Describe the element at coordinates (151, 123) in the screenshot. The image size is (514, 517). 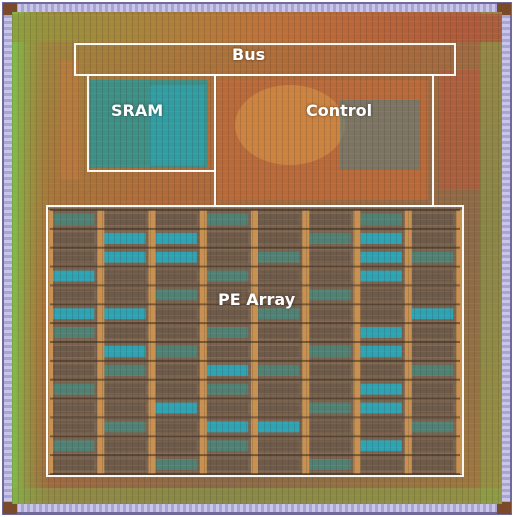
I see `sram-region` at that location.